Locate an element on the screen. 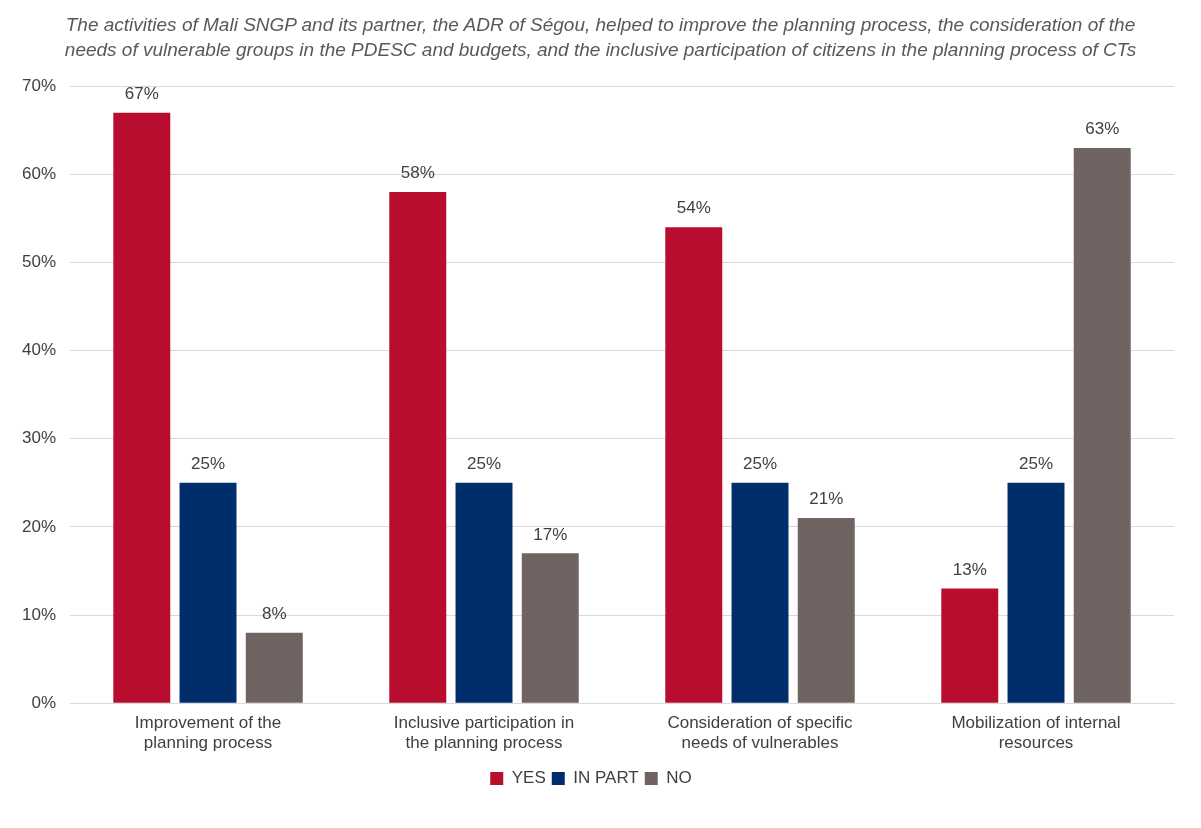 This screenshot has width=1201, height=828. data-label: 13% is located at coordinates (969, 569).